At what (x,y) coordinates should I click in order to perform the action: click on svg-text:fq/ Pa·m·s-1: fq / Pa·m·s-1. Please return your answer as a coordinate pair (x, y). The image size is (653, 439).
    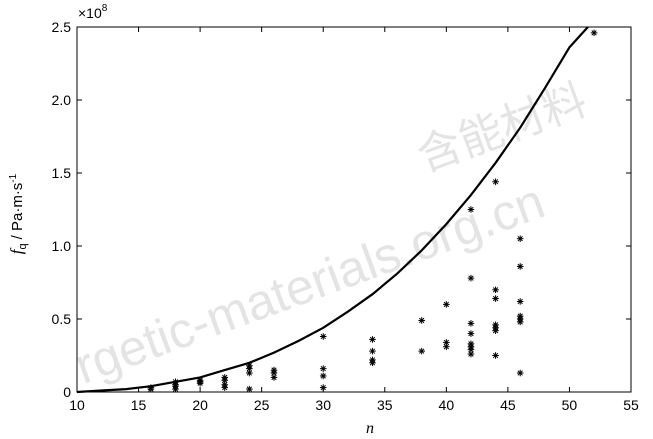
    Looking at the image, I should click on (18, 213).